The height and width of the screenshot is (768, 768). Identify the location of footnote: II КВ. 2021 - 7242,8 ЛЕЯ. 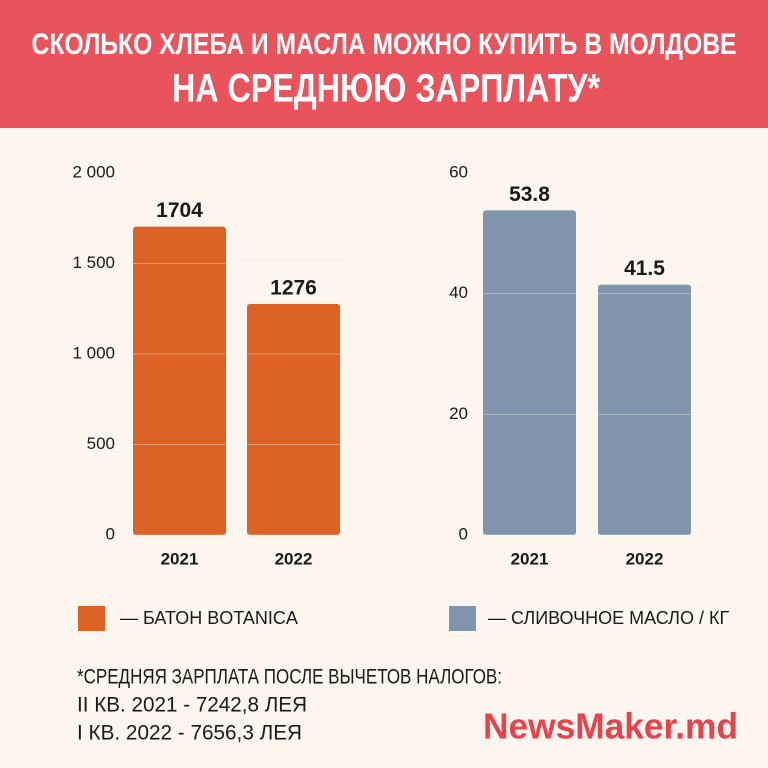
(192, 705).